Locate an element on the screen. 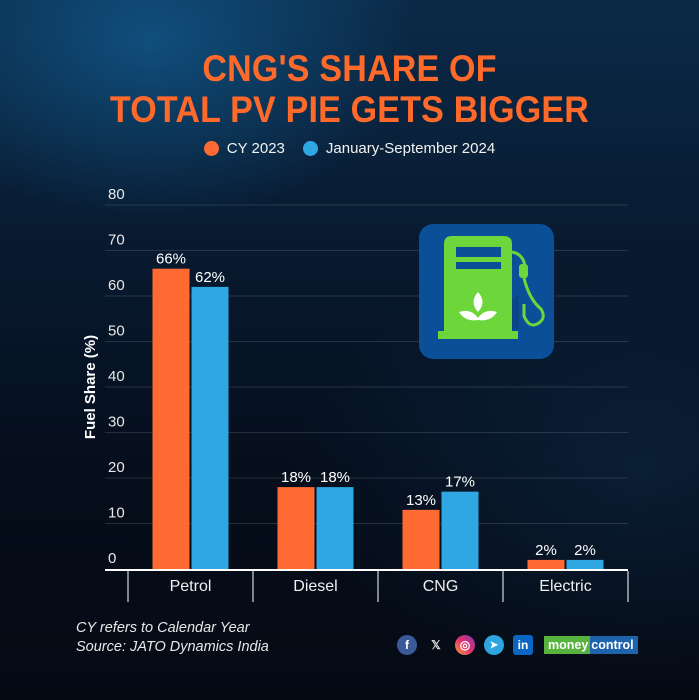 The height and width of the screenshot is (700, 699). y-axis-label: Fuel Share (%) is located at coordinates (90, 387).